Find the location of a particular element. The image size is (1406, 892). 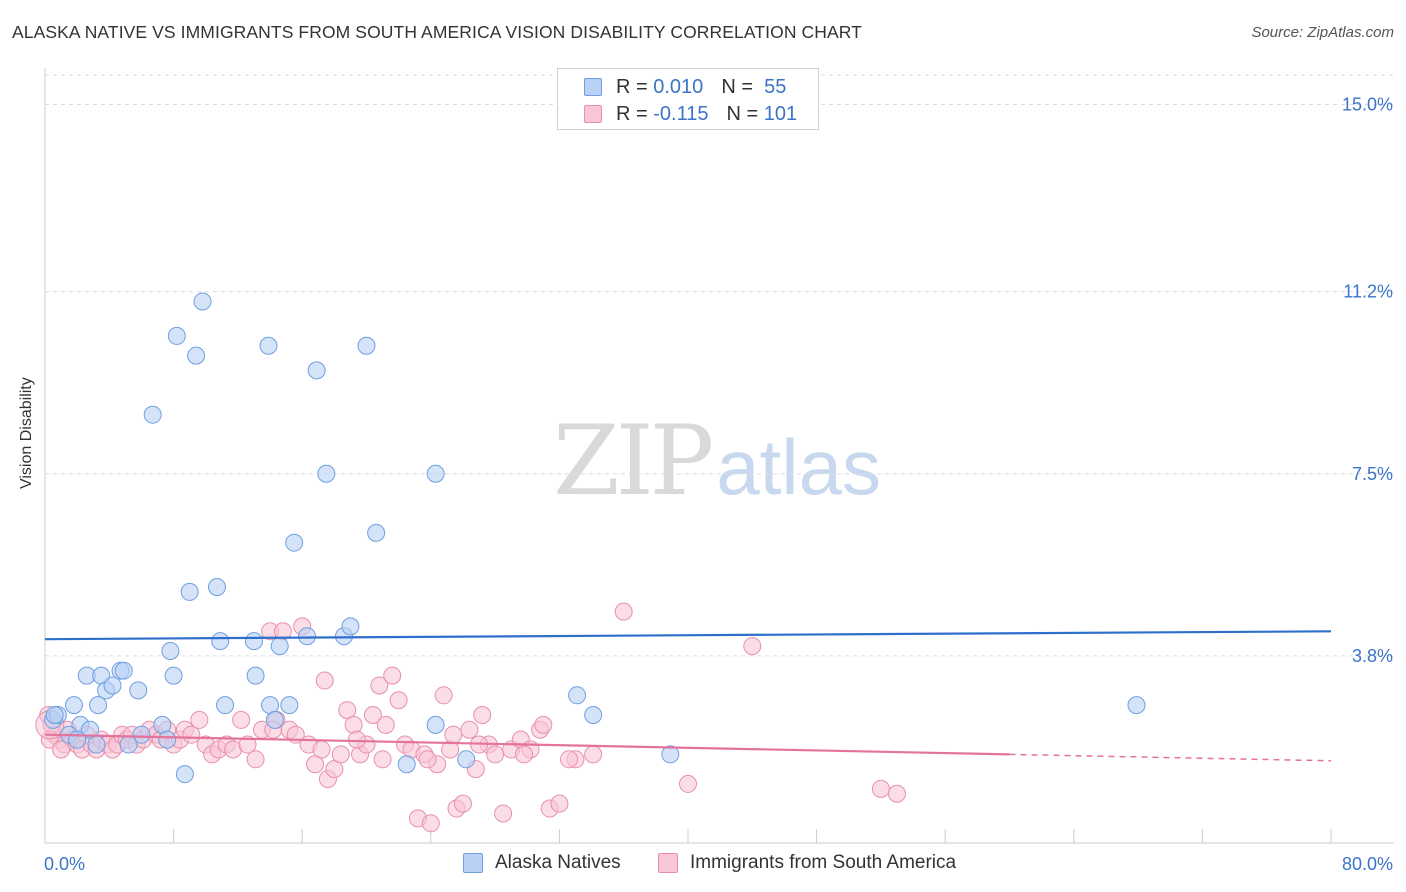

x-tick-label-min: 0.0% is located at coordinates (64, 864).